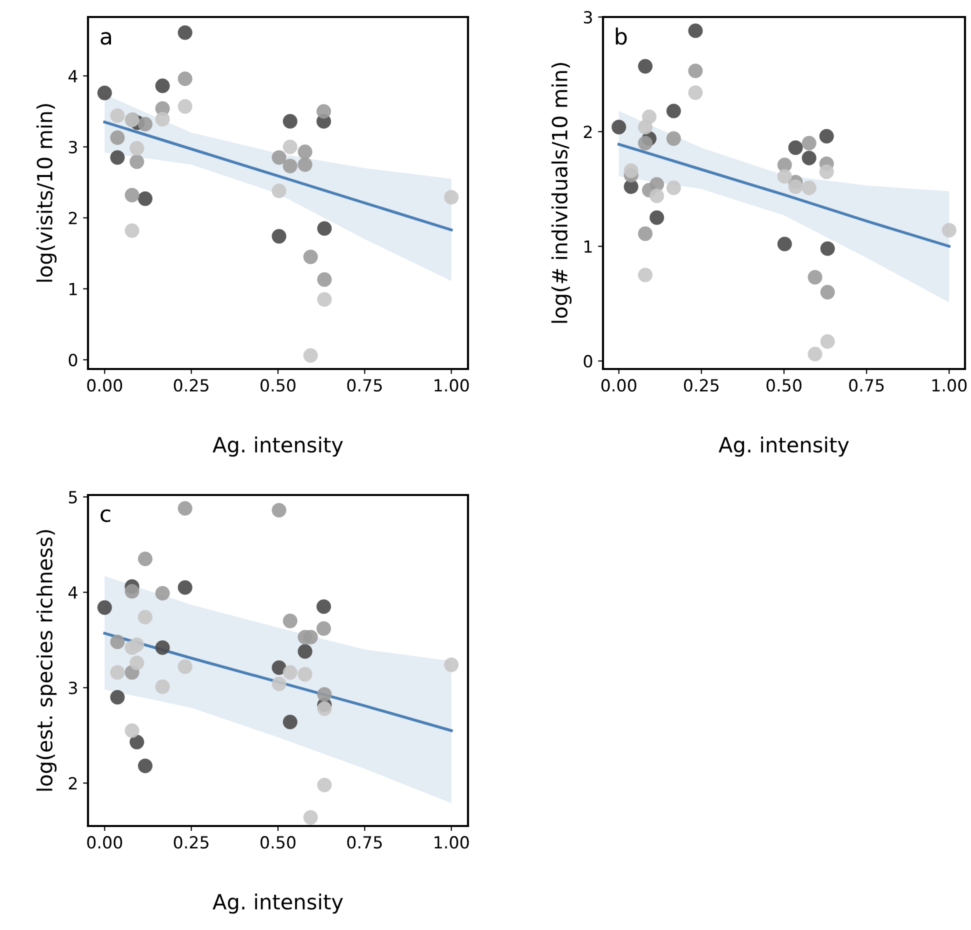 This screenshot has width=971, height=930. I want to click on y-axis-title: log(est. species richness), so click(46, 660).